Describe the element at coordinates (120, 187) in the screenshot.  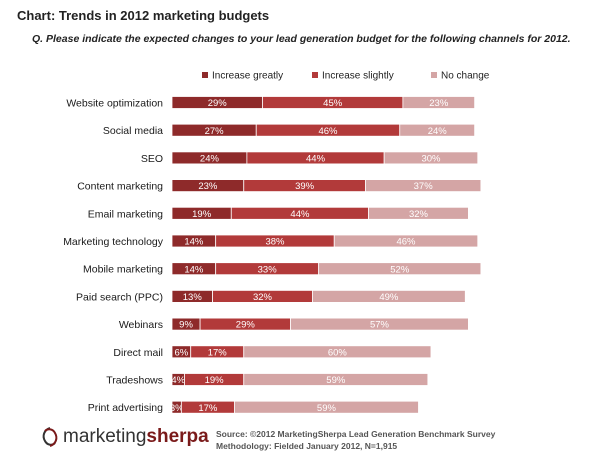
I see `category-label: Content marketing` at that location.